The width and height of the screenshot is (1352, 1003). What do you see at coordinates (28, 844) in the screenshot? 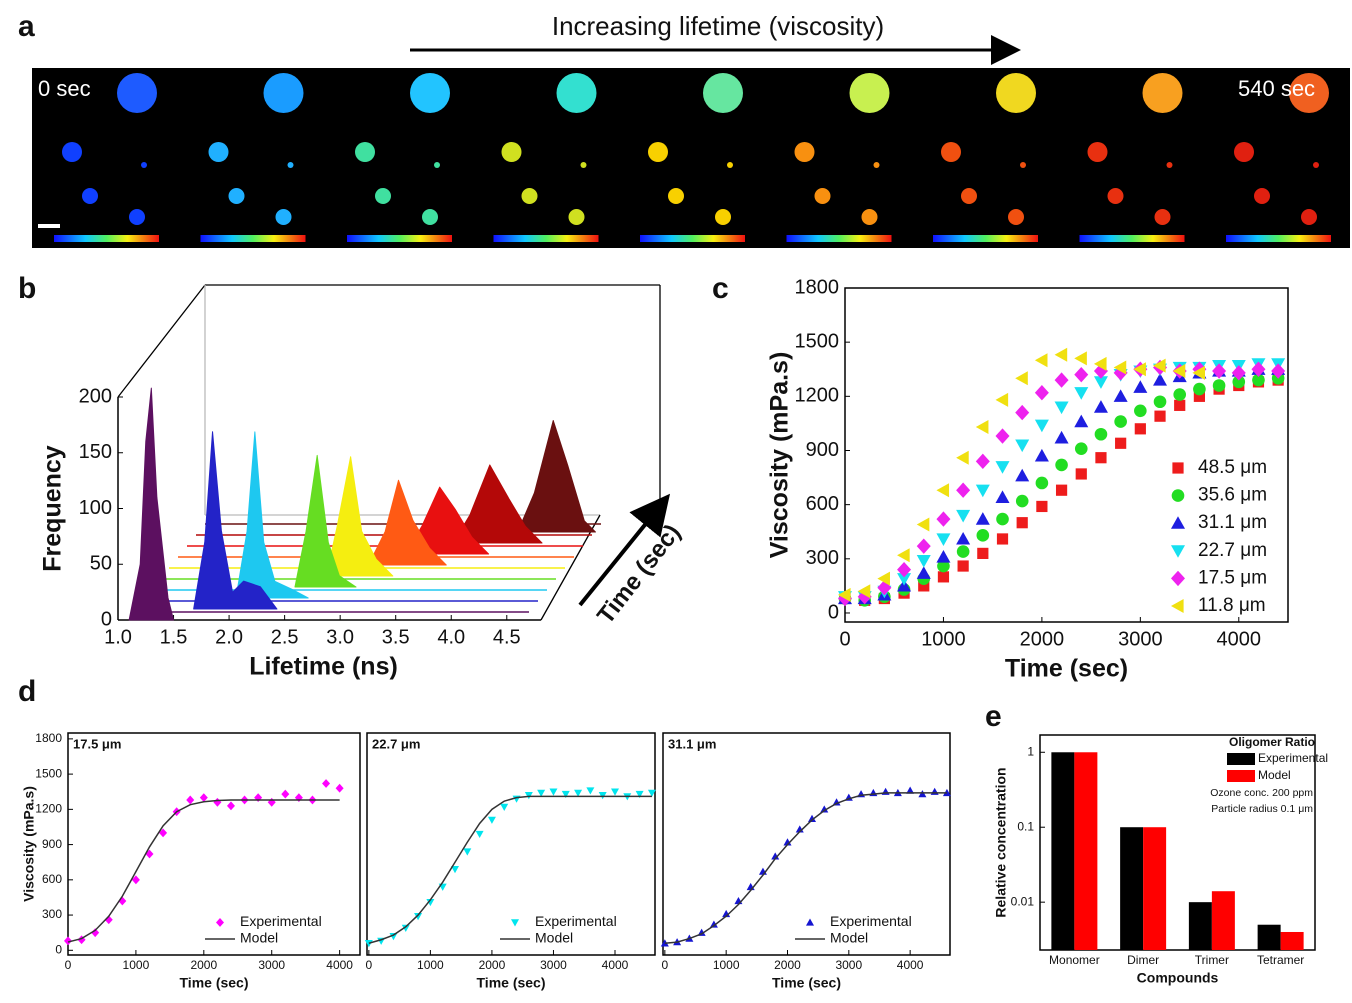
I see `y-axis-label: Viscosity (mPa.s)` at bounding box center [28, 844].